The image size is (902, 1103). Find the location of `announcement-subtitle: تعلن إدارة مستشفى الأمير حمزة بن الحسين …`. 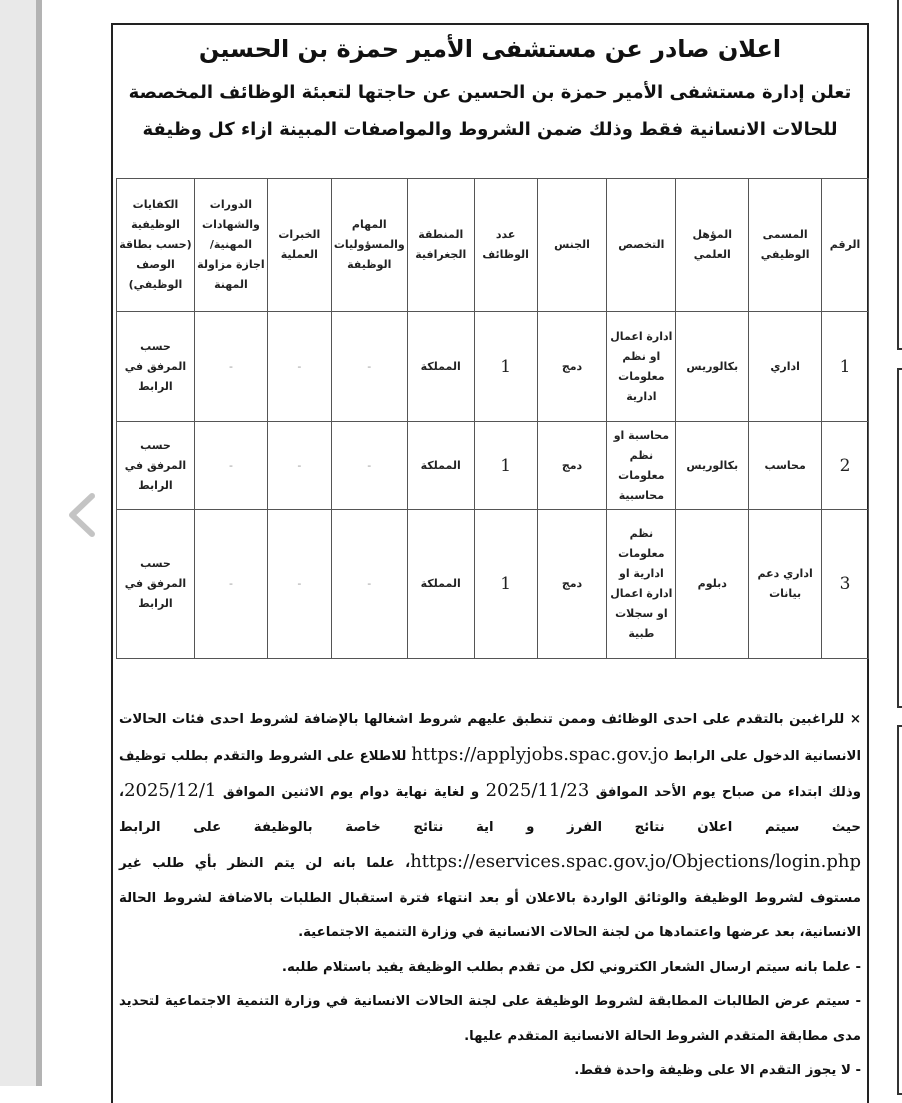

announcement-subtitle: تعلن إدارة مستشفى الأمير حمزة بن الحسين … is located at coordinates (490, 92).